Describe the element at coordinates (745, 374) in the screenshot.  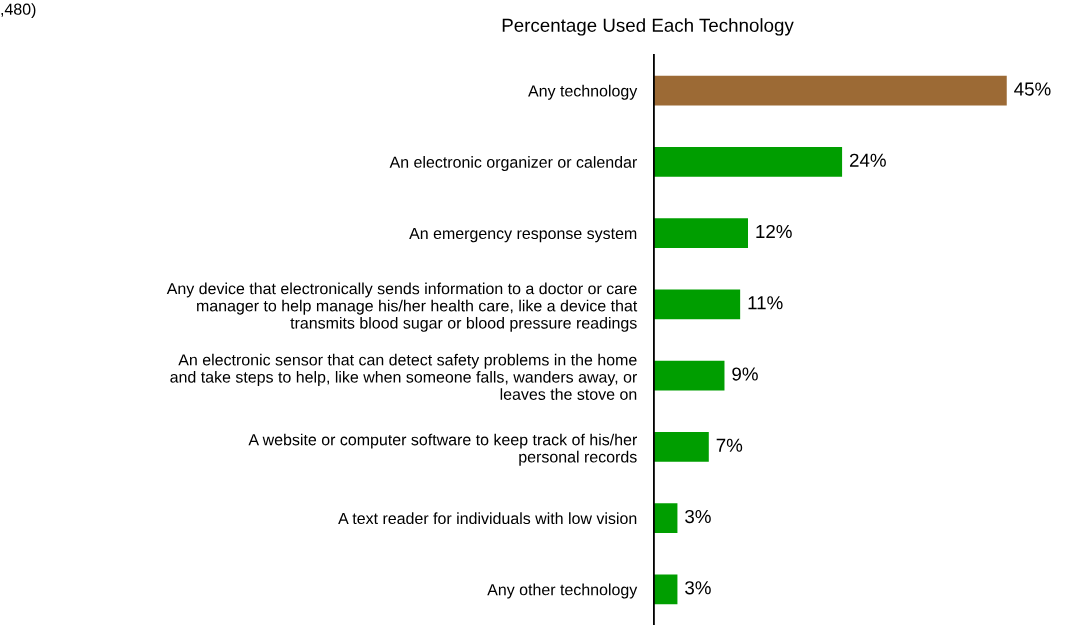
I see `data-label: 9%` at that location.